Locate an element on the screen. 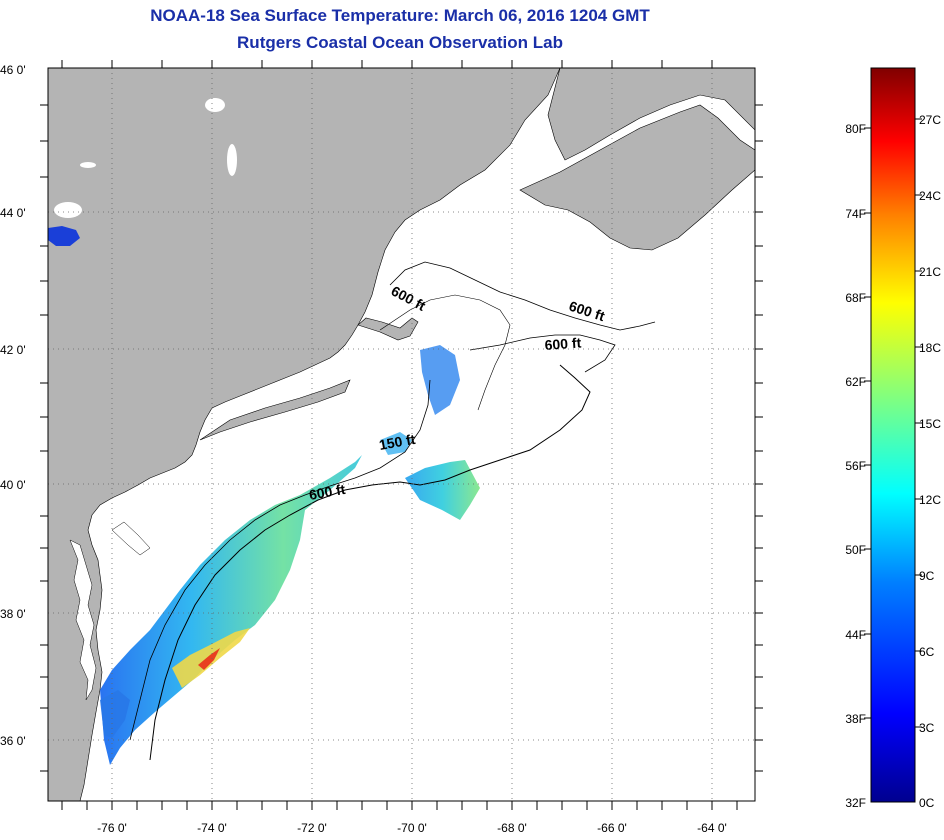  sst-patch-small is located at coordinates (396, 443).